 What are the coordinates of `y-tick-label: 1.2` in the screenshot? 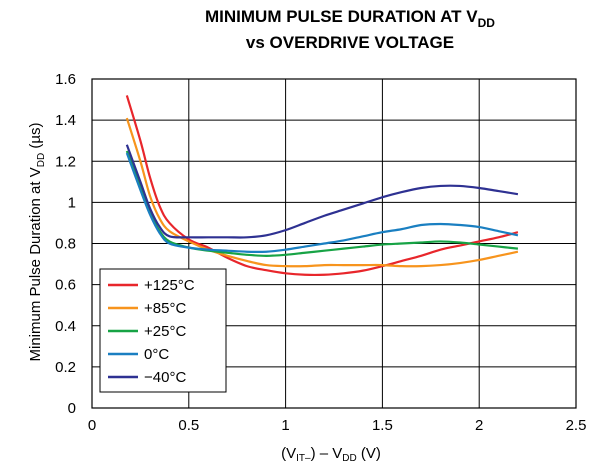 It's located at (65, 161).